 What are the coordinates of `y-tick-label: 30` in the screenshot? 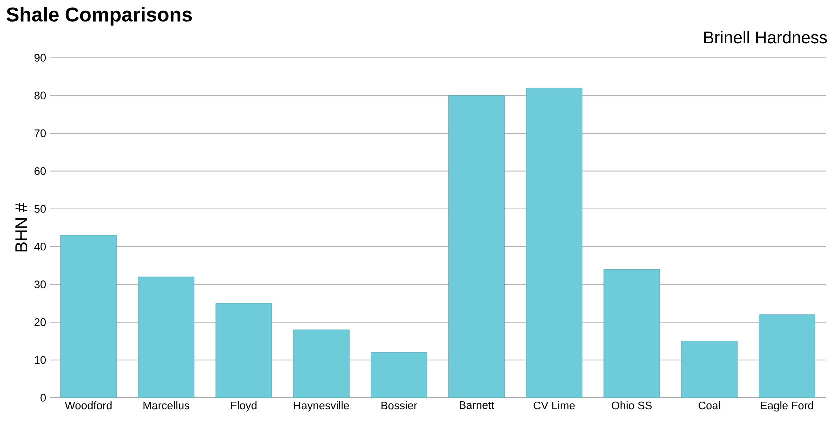 It's located at (40, 284).